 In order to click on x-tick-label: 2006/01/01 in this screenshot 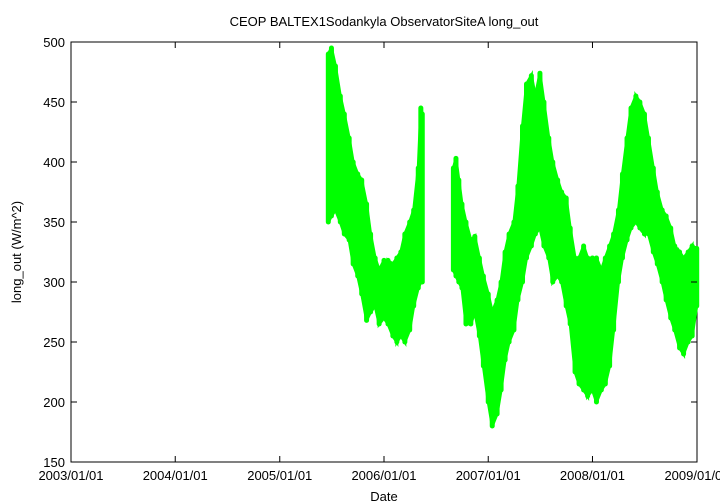, I will do `click(383, 475)`.